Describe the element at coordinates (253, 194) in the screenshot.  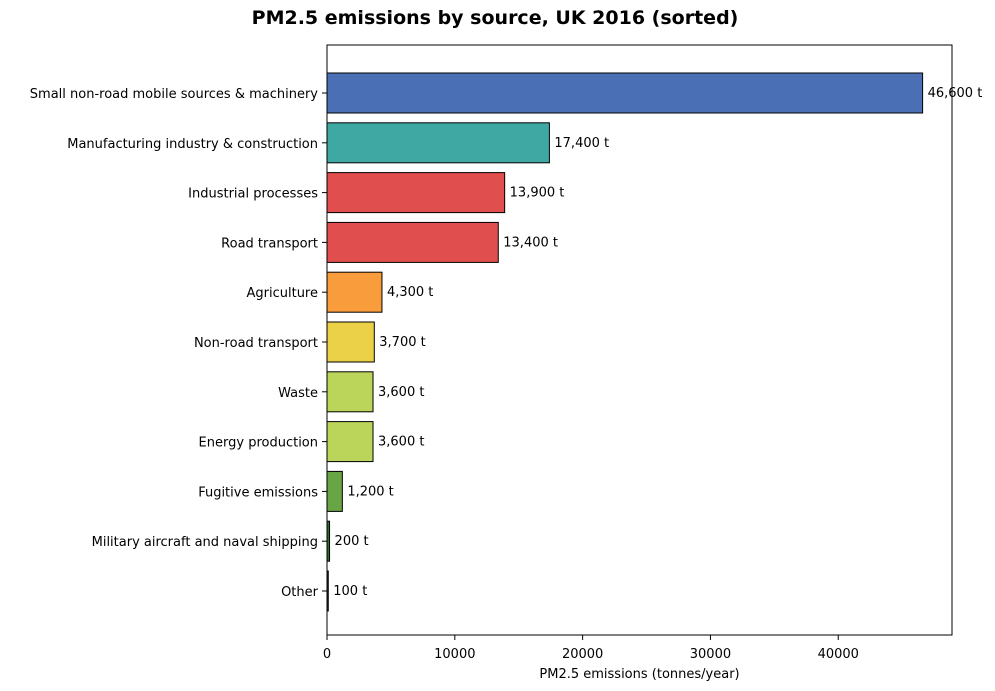
I see `y-tick-label: Industrial processes` at that location.